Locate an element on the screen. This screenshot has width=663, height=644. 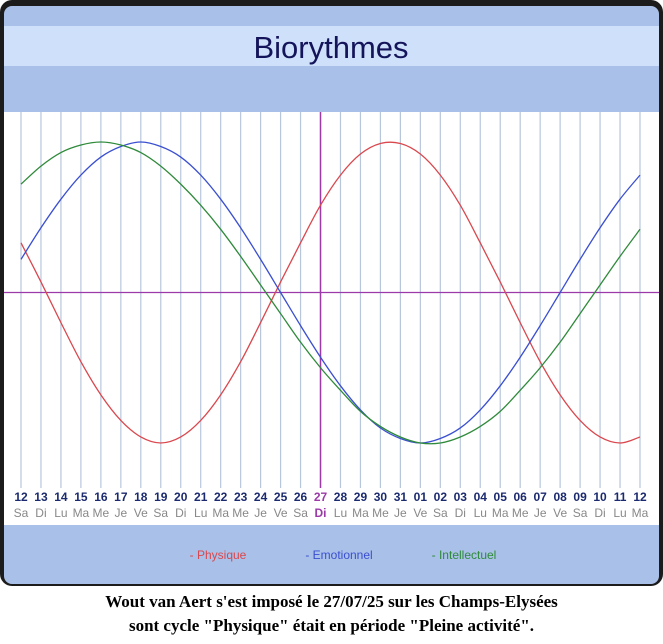
x-tick-label: 11 is located at coordinates (620, 497).